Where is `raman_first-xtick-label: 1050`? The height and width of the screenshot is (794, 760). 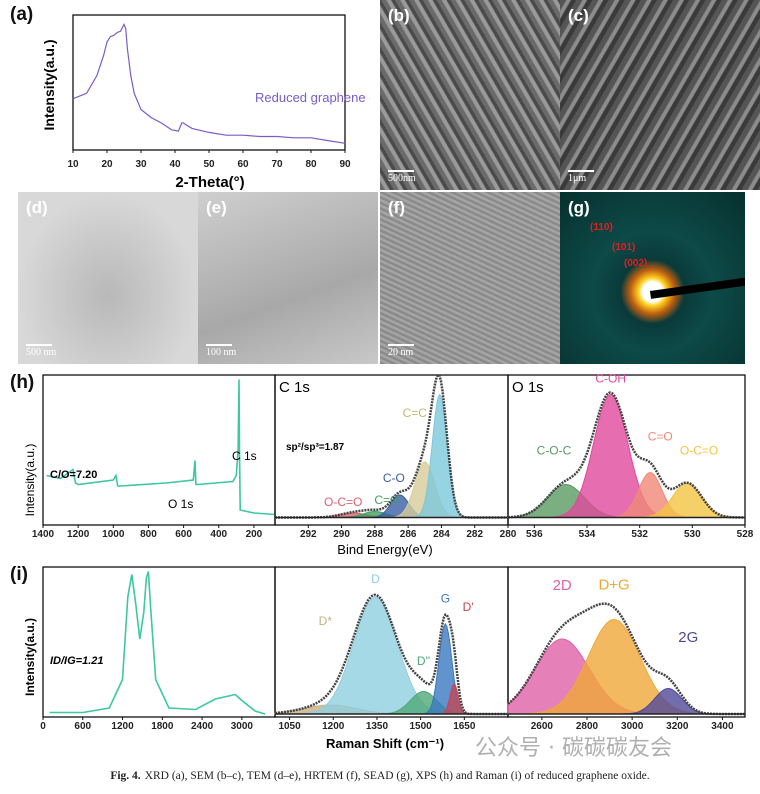 raman_first-xtick-label: 1050 is located at coordinates (289, 726).